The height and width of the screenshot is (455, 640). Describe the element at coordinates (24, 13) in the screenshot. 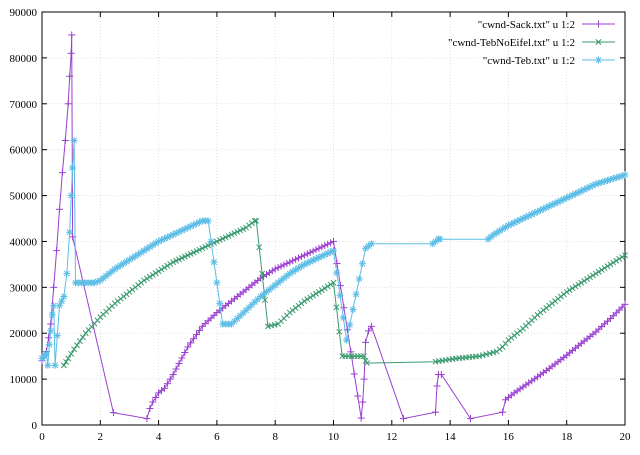

I see `y-tick-label: 90000` at that location.